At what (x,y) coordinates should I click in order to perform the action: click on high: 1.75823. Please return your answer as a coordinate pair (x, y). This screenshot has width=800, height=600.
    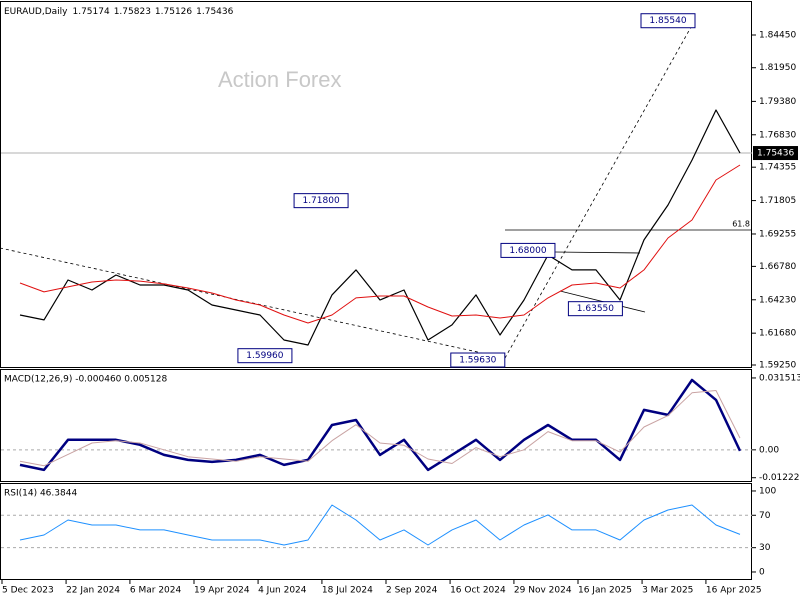
    Looking at the image, I should click on (132, 12).